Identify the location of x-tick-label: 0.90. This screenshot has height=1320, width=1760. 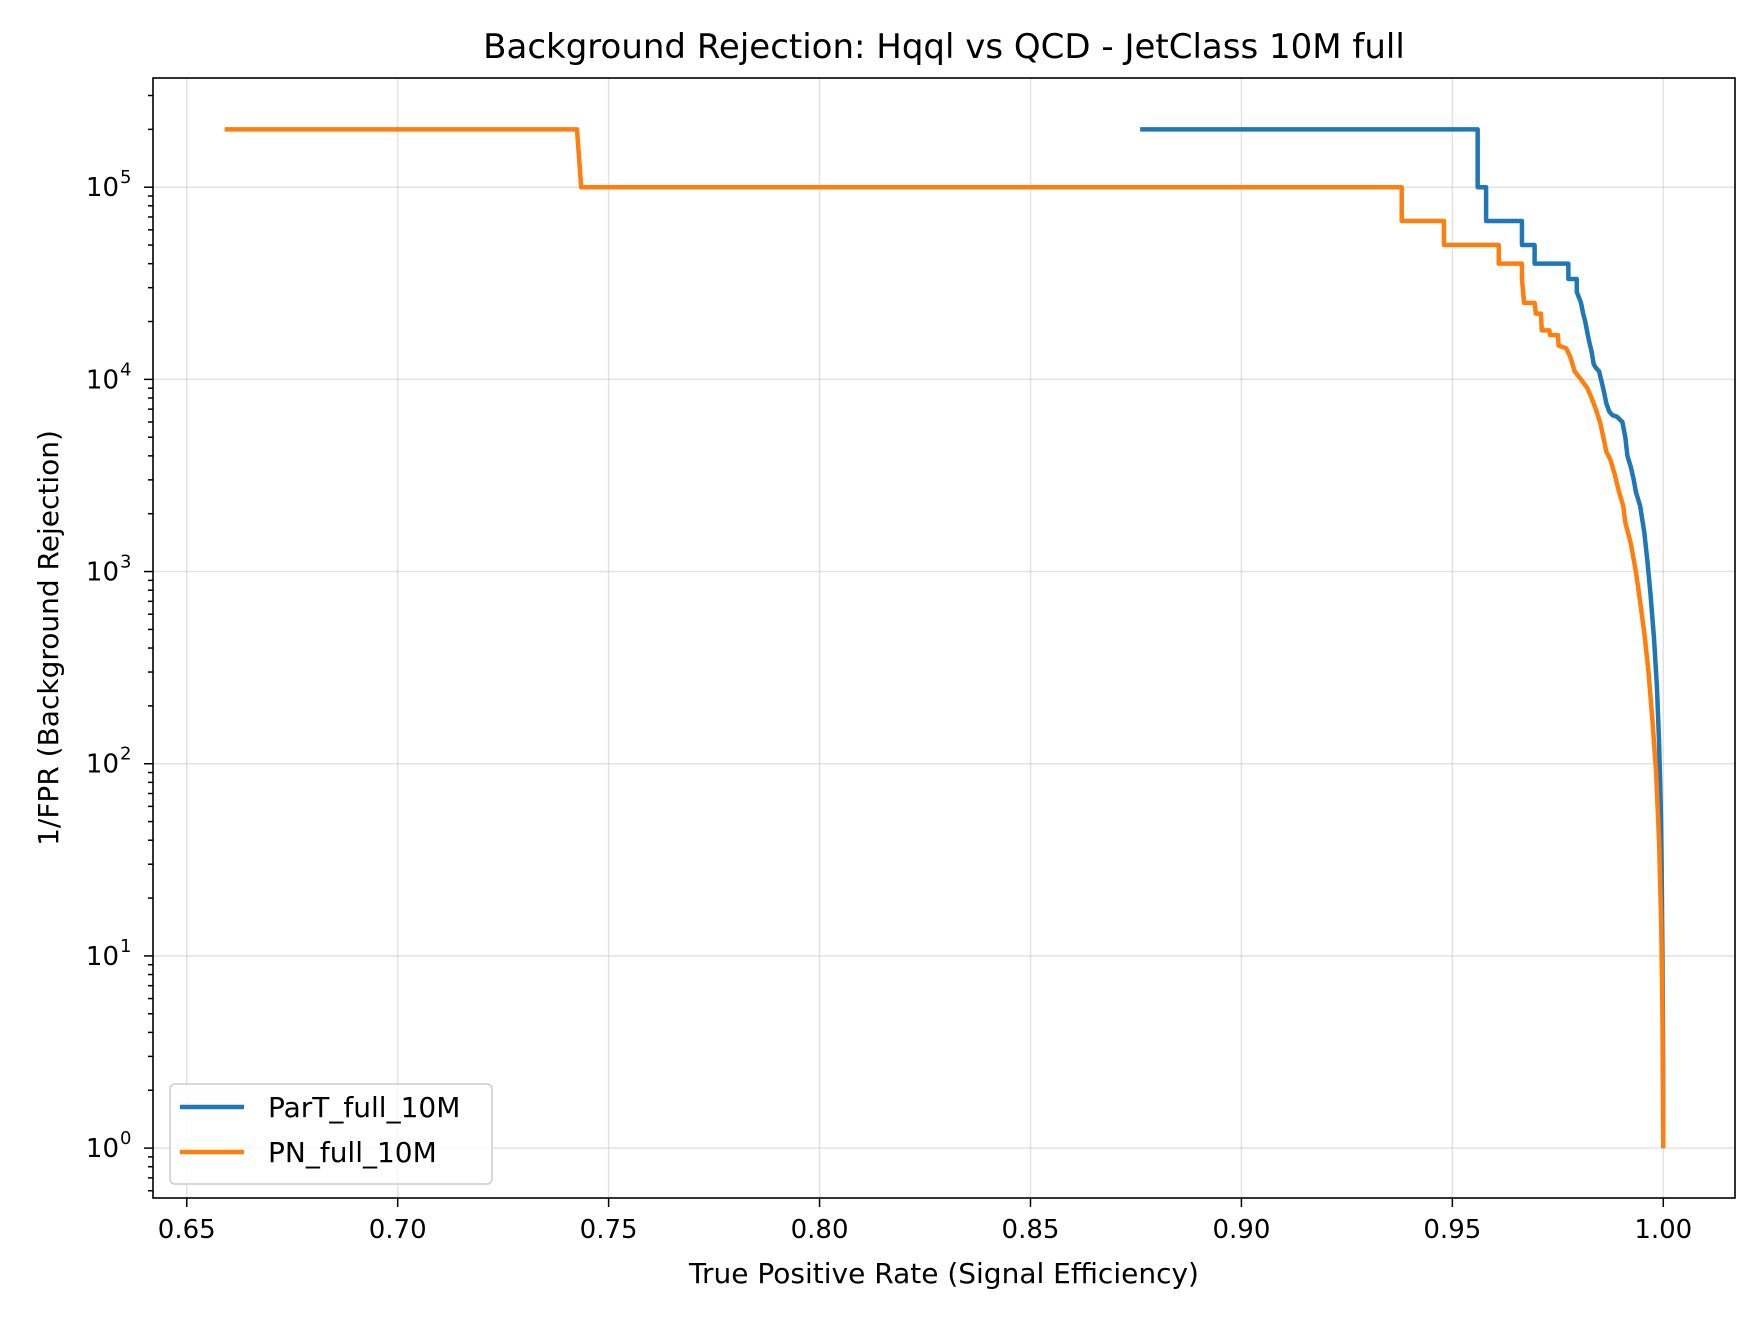
(1241, 1230).